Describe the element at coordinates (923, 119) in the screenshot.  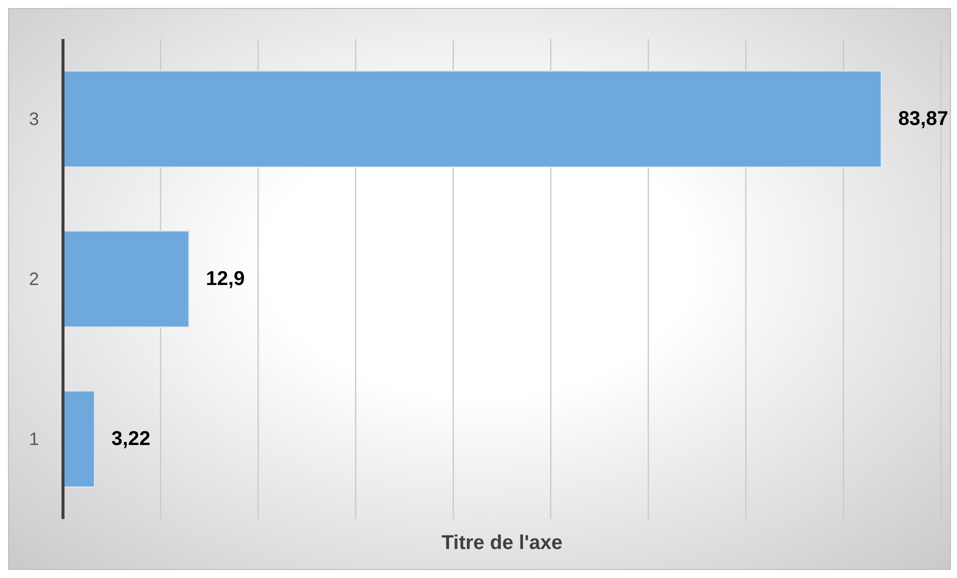
I see `data-label: 83,87` at that location.